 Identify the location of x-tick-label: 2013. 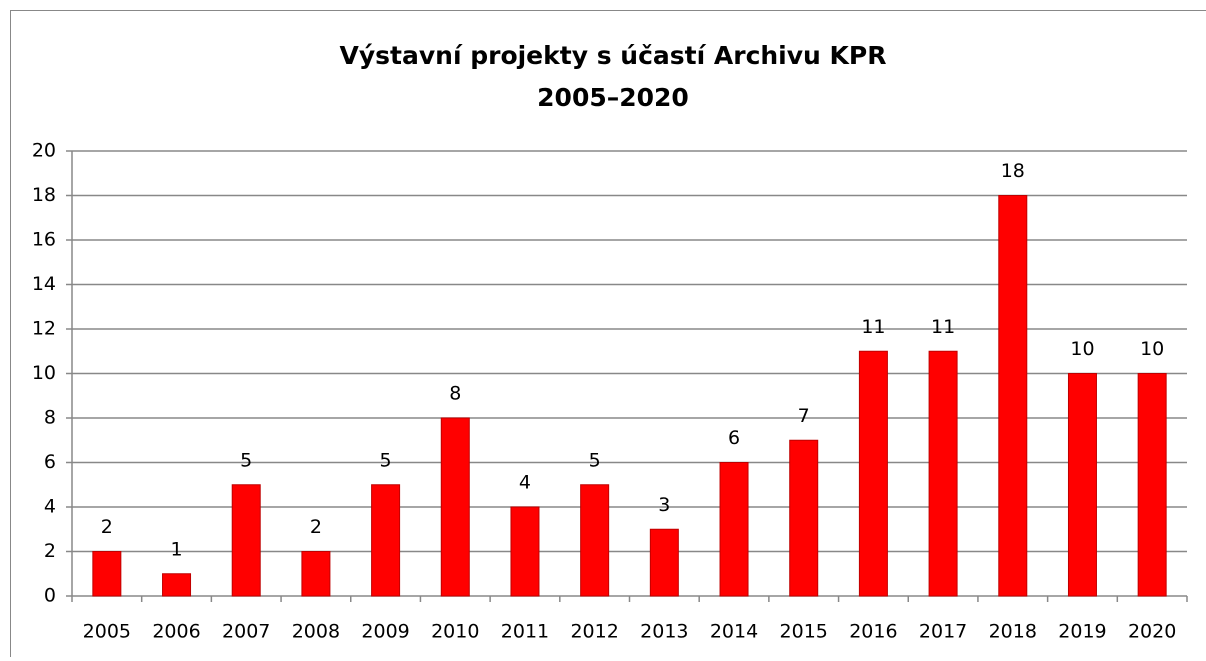
(664, 632).